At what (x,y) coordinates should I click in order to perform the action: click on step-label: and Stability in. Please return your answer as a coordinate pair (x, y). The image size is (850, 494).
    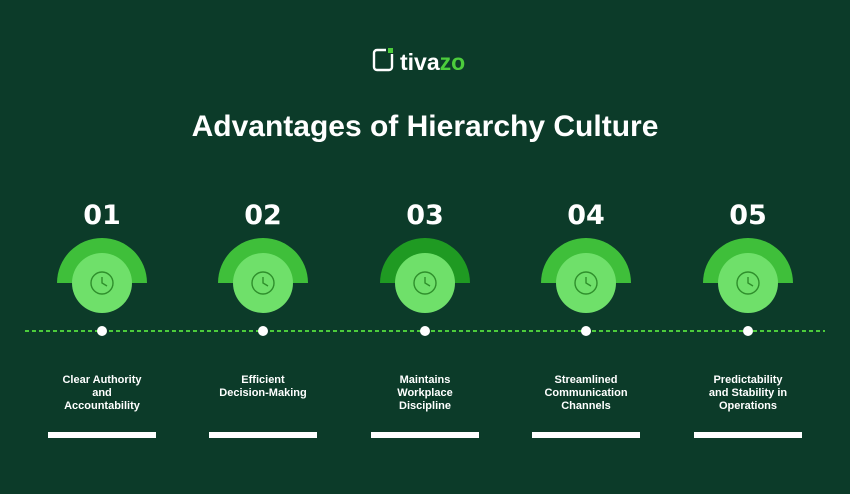
    Looking at the image, I should click on (748, 393).